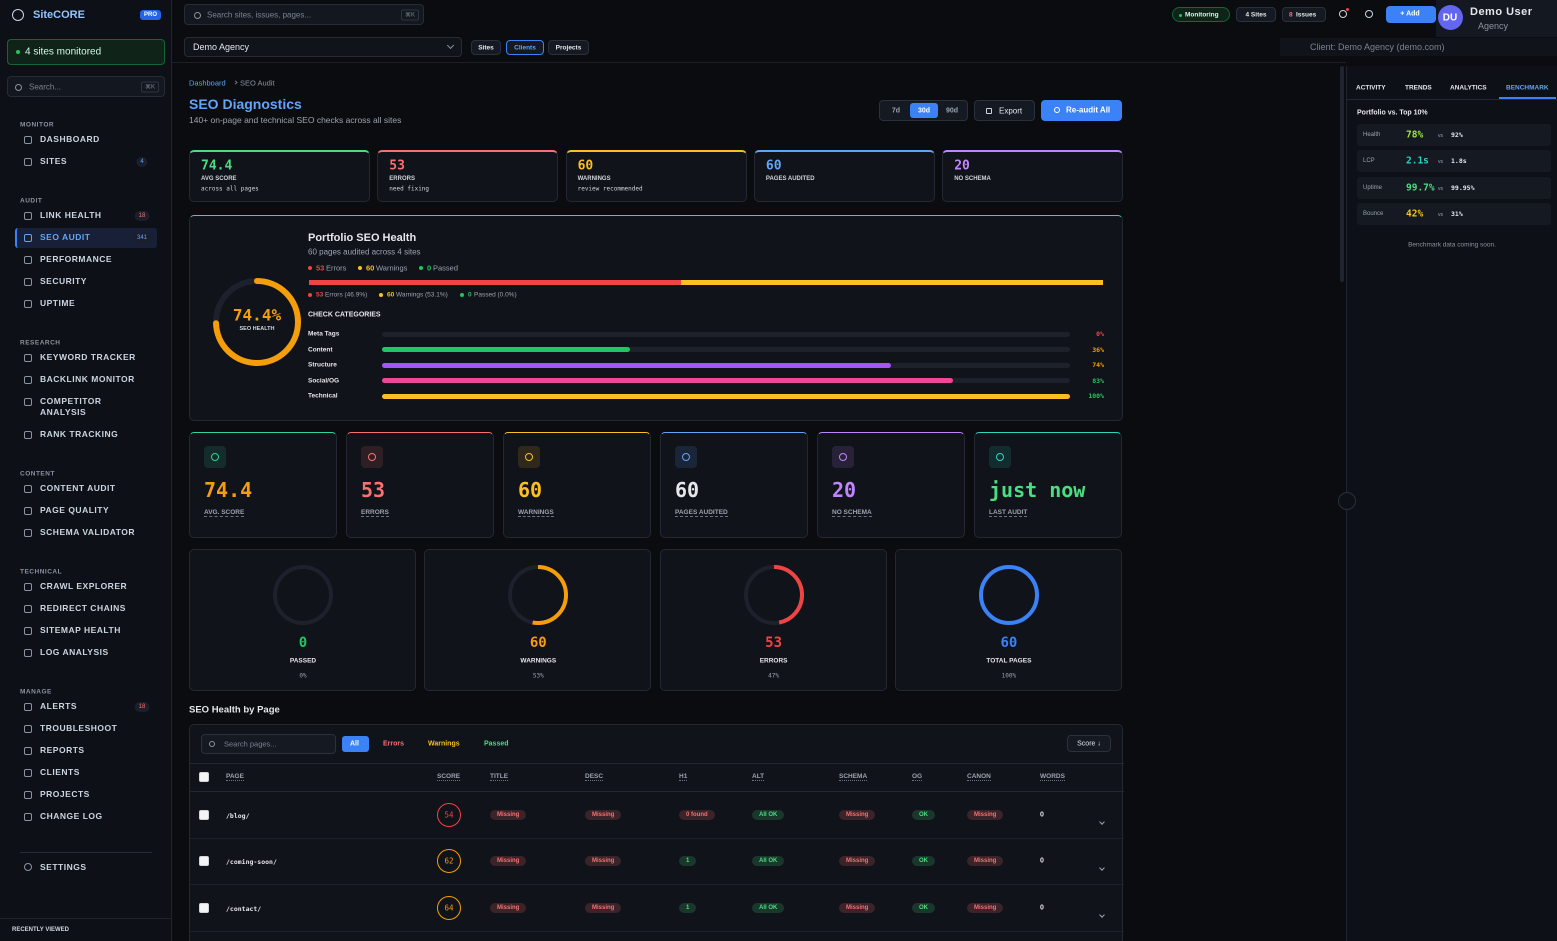 The width and height of the screenshot is (1557, 941). What do you see at coordinates (83, 608) in the screenshot?
I see `nav-item: REDIRECT CHAINS` at bounding box center [83, 608].